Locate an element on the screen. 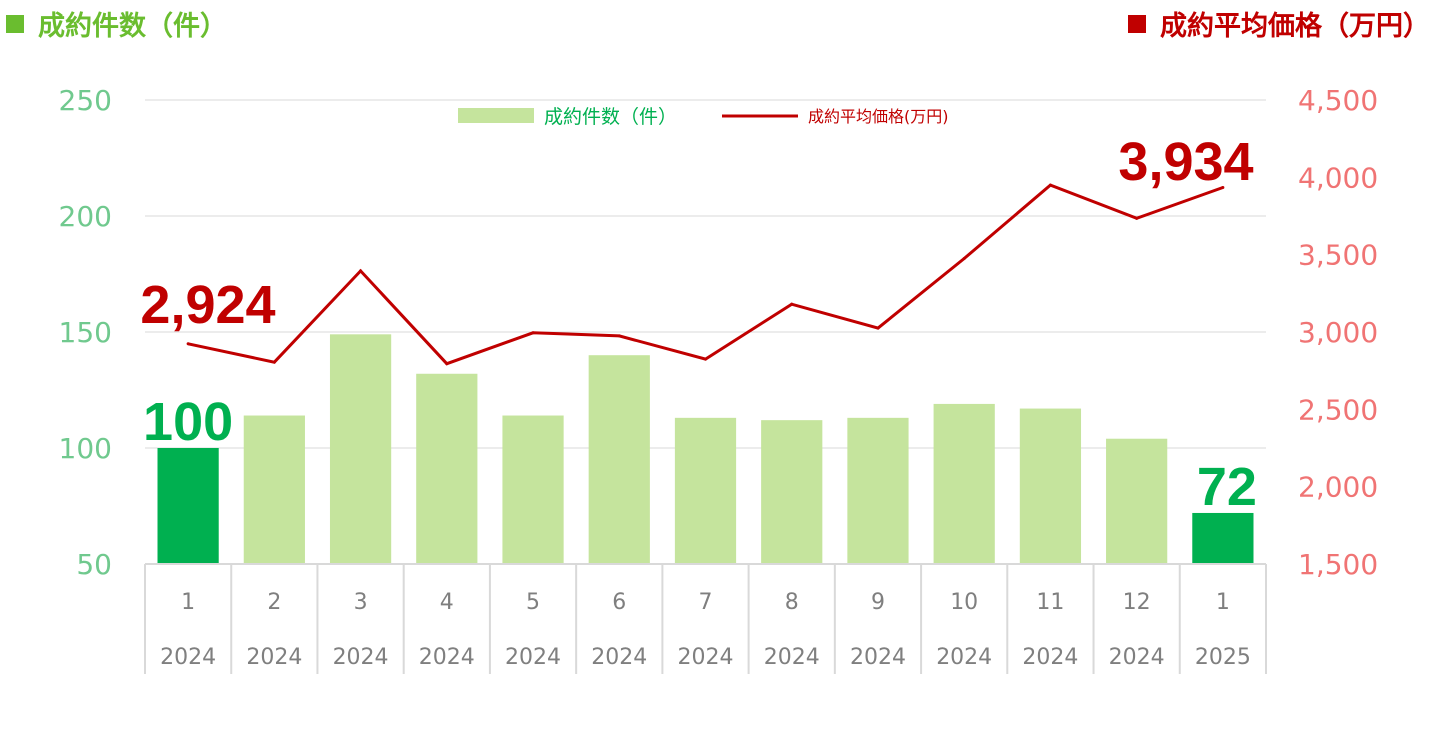 The height and width of the screenshot is (738, 1440). right-title-text: 成約平均価格（万円） is located at coordinates (1295, 26).